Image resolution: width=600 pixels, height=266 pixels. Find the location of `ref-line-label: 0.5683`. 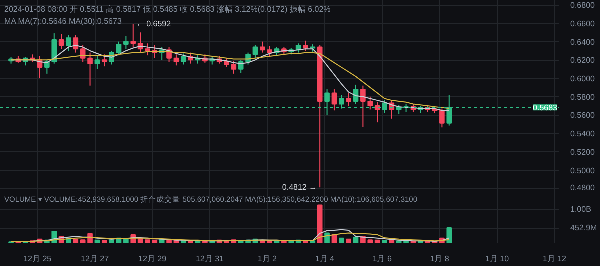

ref-line-label: 0.5683 is located at coordinates (545, 108).